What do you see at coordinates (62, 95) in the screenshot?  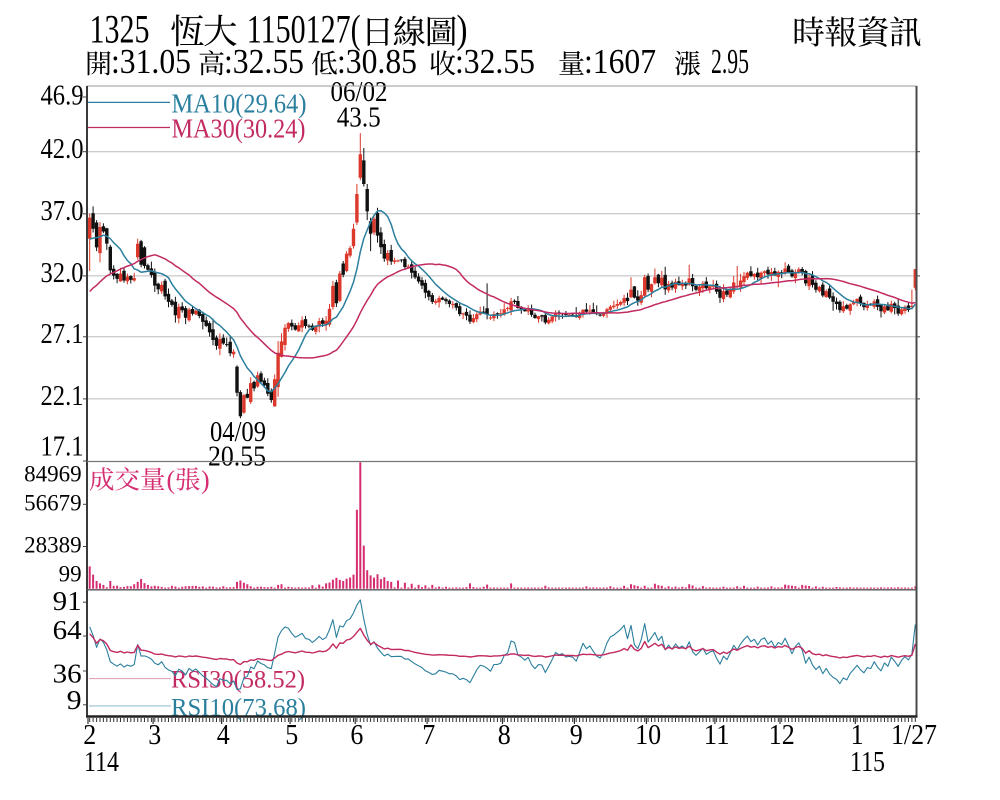 I see `svg-text: 46.9` at bounding box center [62, 95].